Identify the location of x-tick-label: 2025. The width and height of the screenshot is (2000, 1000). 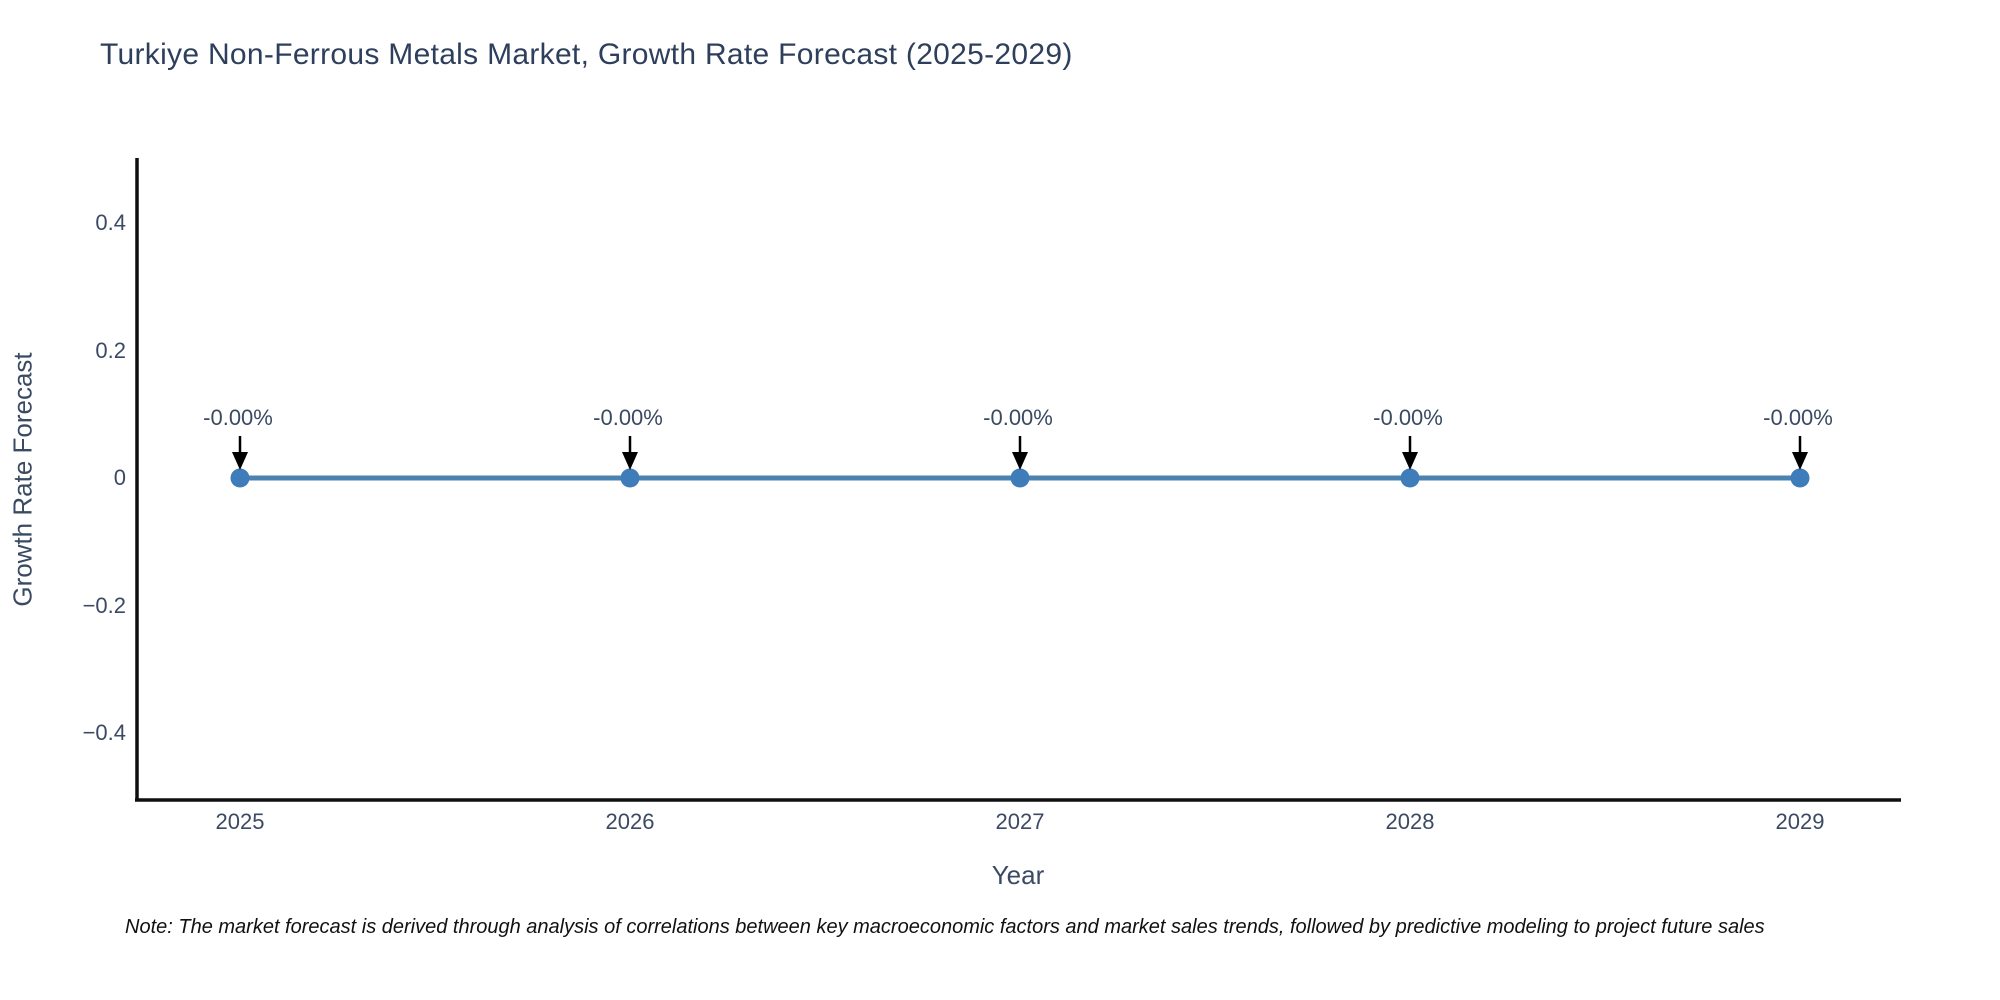
(240, 821).